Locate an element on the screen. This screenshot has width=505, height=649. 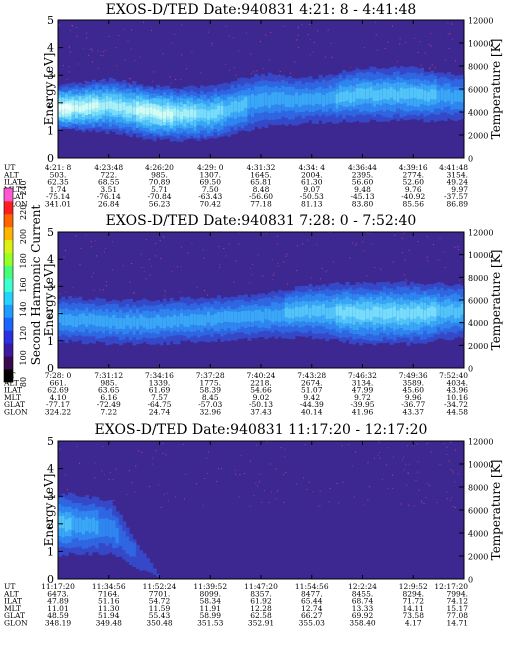
ephemeris-value: 8099. is located at coordinates (210, 593).